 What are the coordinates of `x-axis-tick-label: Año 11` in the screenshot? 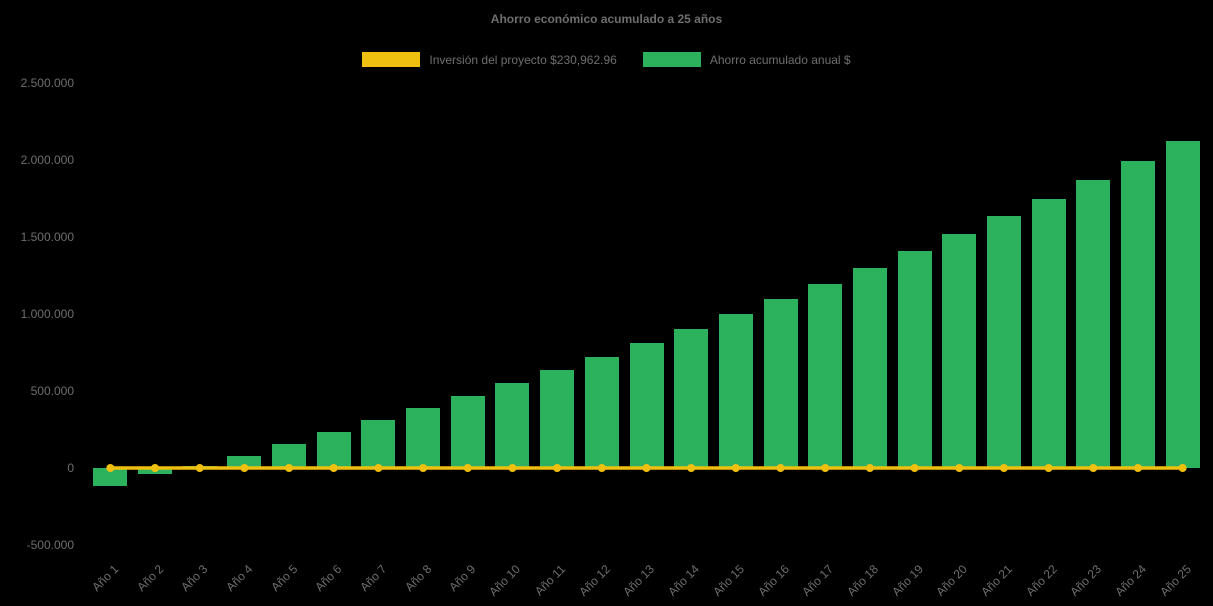 It's located at (550, 580).